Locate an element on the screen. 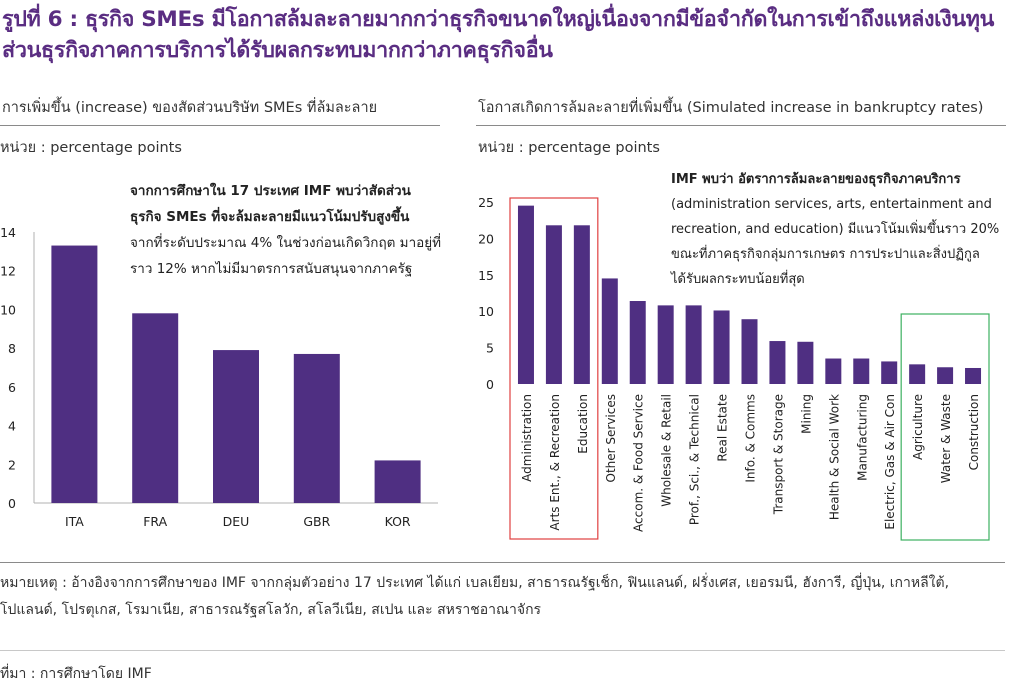 The image size is (1009, 697). note-divider-top is located at coordinates (502, 562).